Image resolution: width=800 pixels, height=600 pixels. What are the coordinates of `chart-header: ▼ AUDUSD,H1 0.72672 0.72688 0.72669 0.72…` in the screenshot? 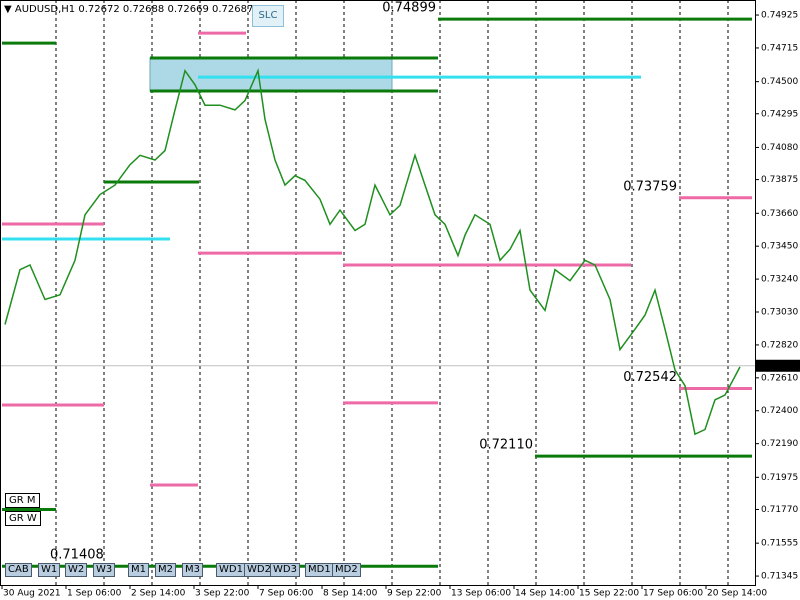 It's located at (129, 9).